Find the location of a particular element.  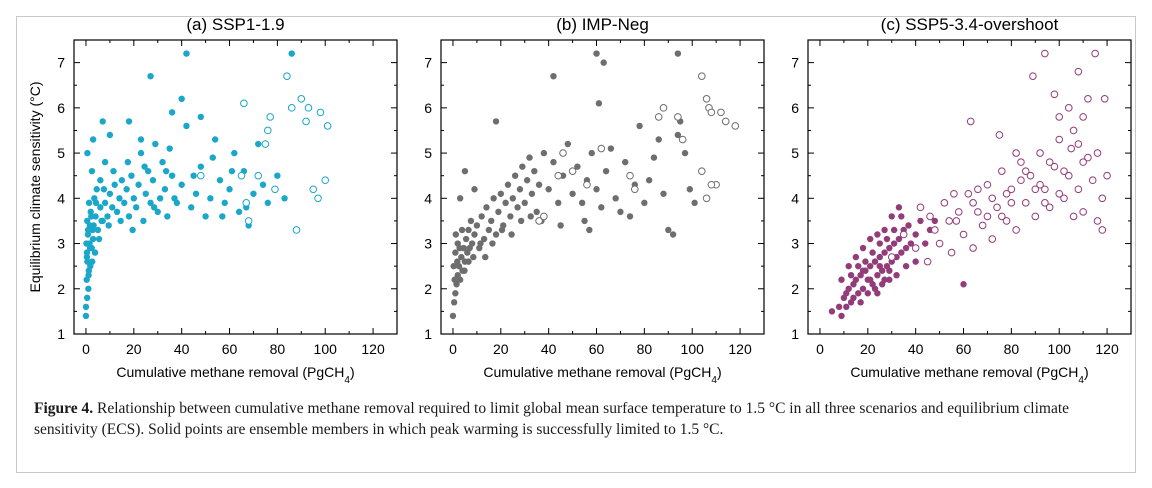

caption-label: Figure 4. is located at coordinates (64, 408).